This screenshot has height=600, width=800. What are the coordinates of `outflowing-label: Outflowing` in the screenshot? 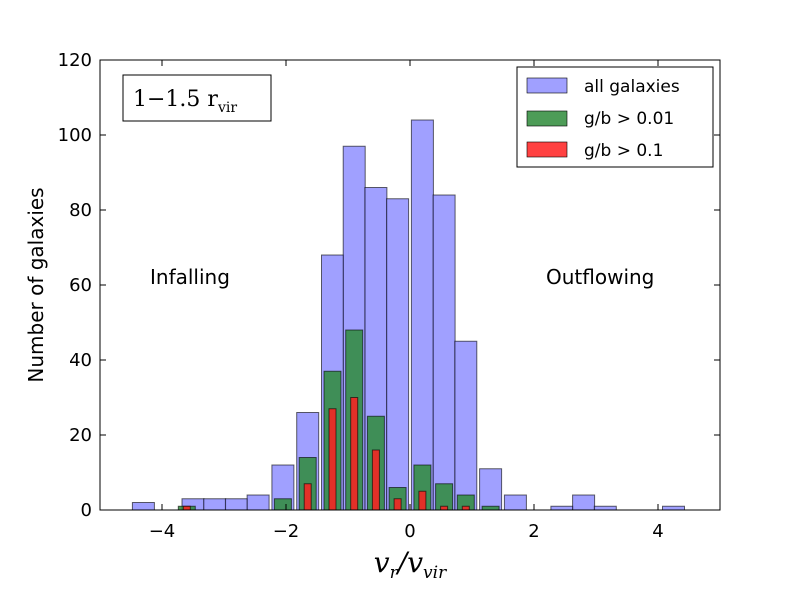 It's located at (600, 277).